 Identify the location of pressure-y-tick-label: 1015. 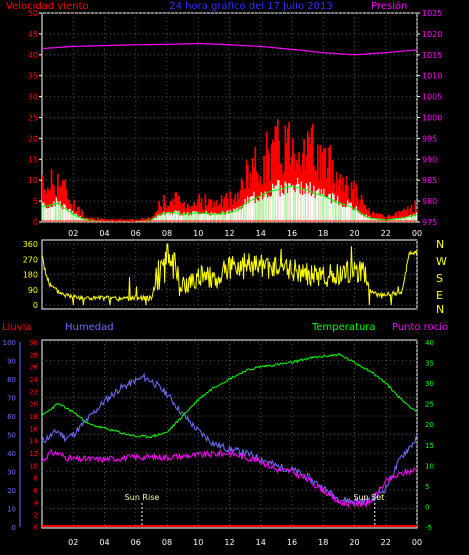
(432, 55).